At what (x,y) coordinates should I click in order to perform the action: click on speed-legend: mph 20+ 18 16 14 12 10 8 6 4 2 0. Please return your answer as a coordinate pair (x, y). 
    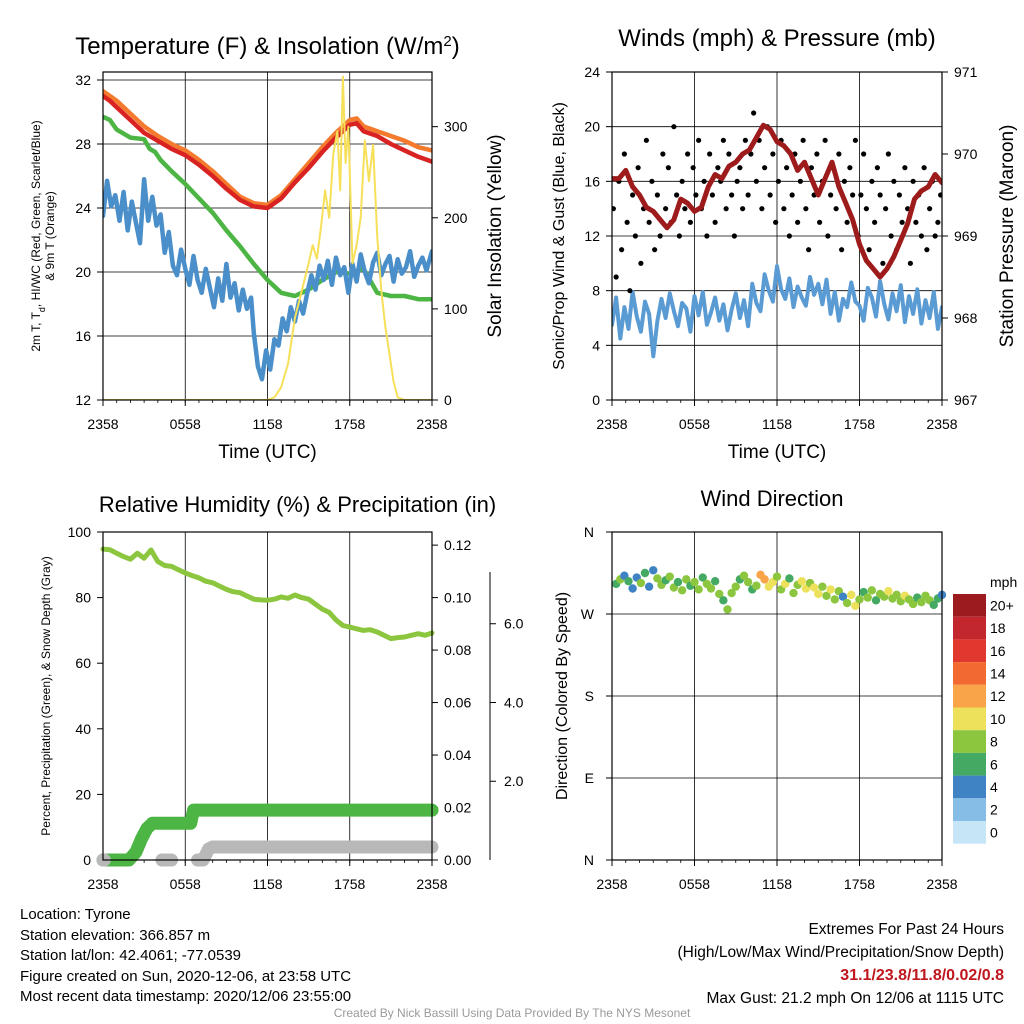
    Looking at the image, I should click on (985, 709).